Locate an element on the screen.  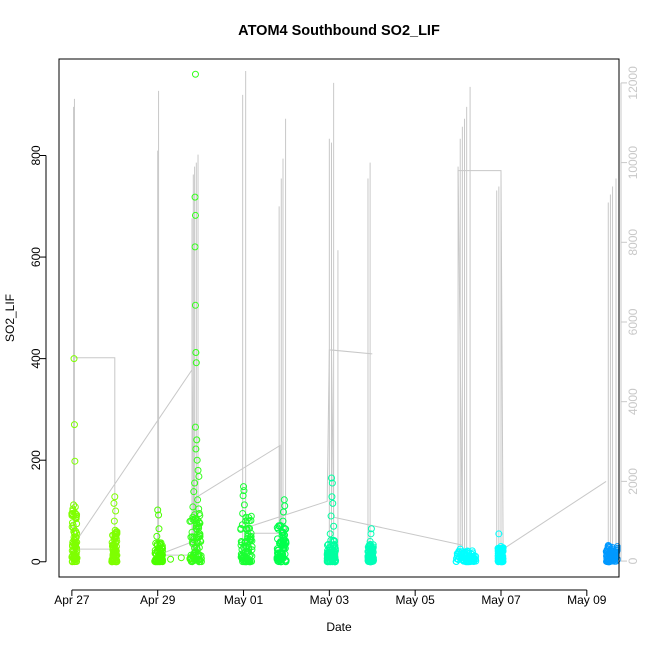
right-tick-label-4: 8000 is located at coordinates (633, 242).